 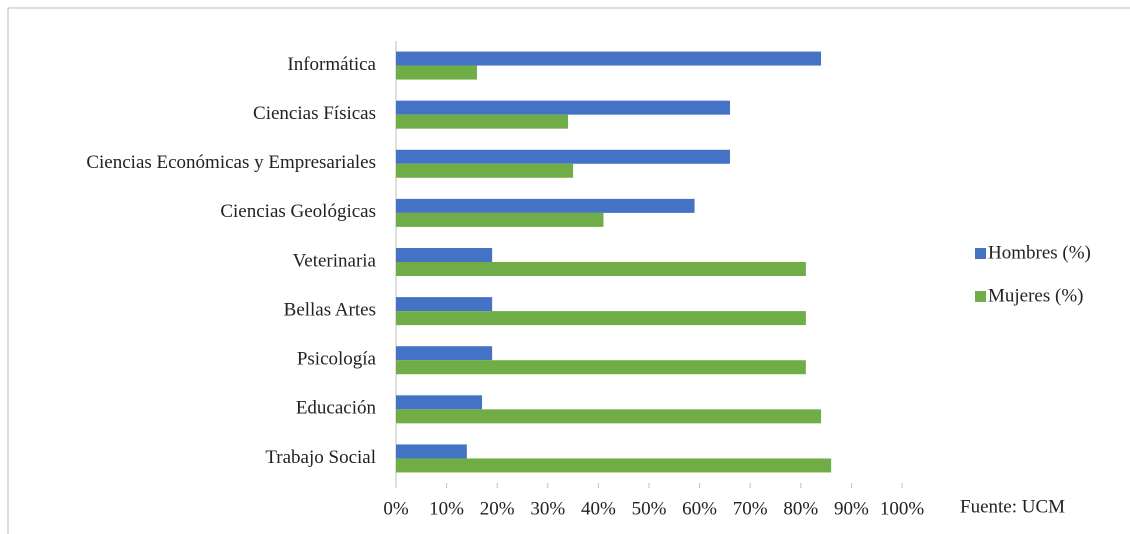 What do you see at coordinates (337, 359) in the screenshot?
I see `y-tick-label: Psicología` at bounding box center [337, 359].